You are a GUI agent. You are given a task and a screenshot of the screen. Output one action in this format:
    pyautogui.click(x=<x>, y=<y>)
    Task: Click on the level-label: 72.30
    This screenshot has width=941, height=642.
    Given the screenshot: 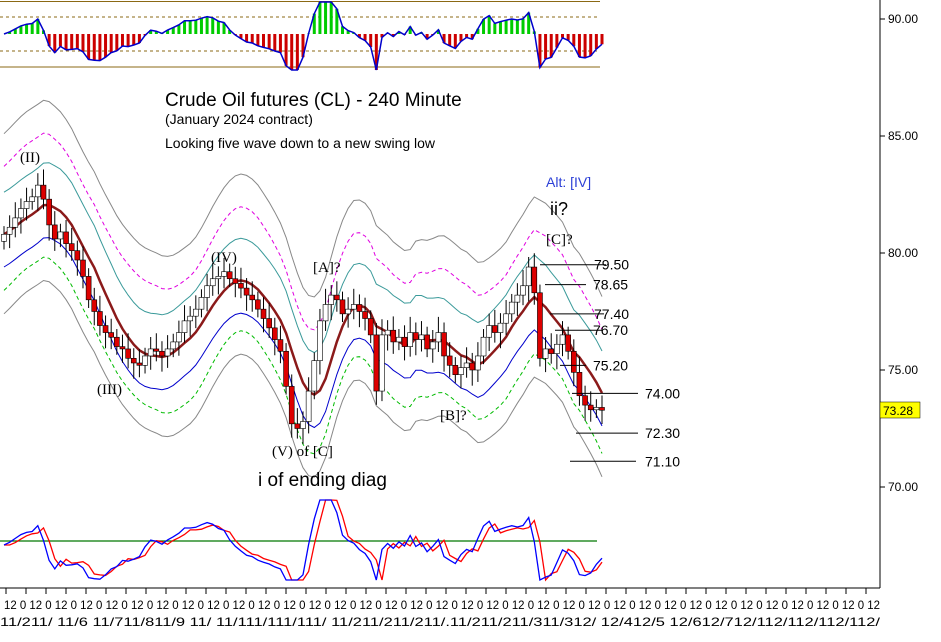 What is the action you would take?
    pyautogui.click(x=662, y=433)
    